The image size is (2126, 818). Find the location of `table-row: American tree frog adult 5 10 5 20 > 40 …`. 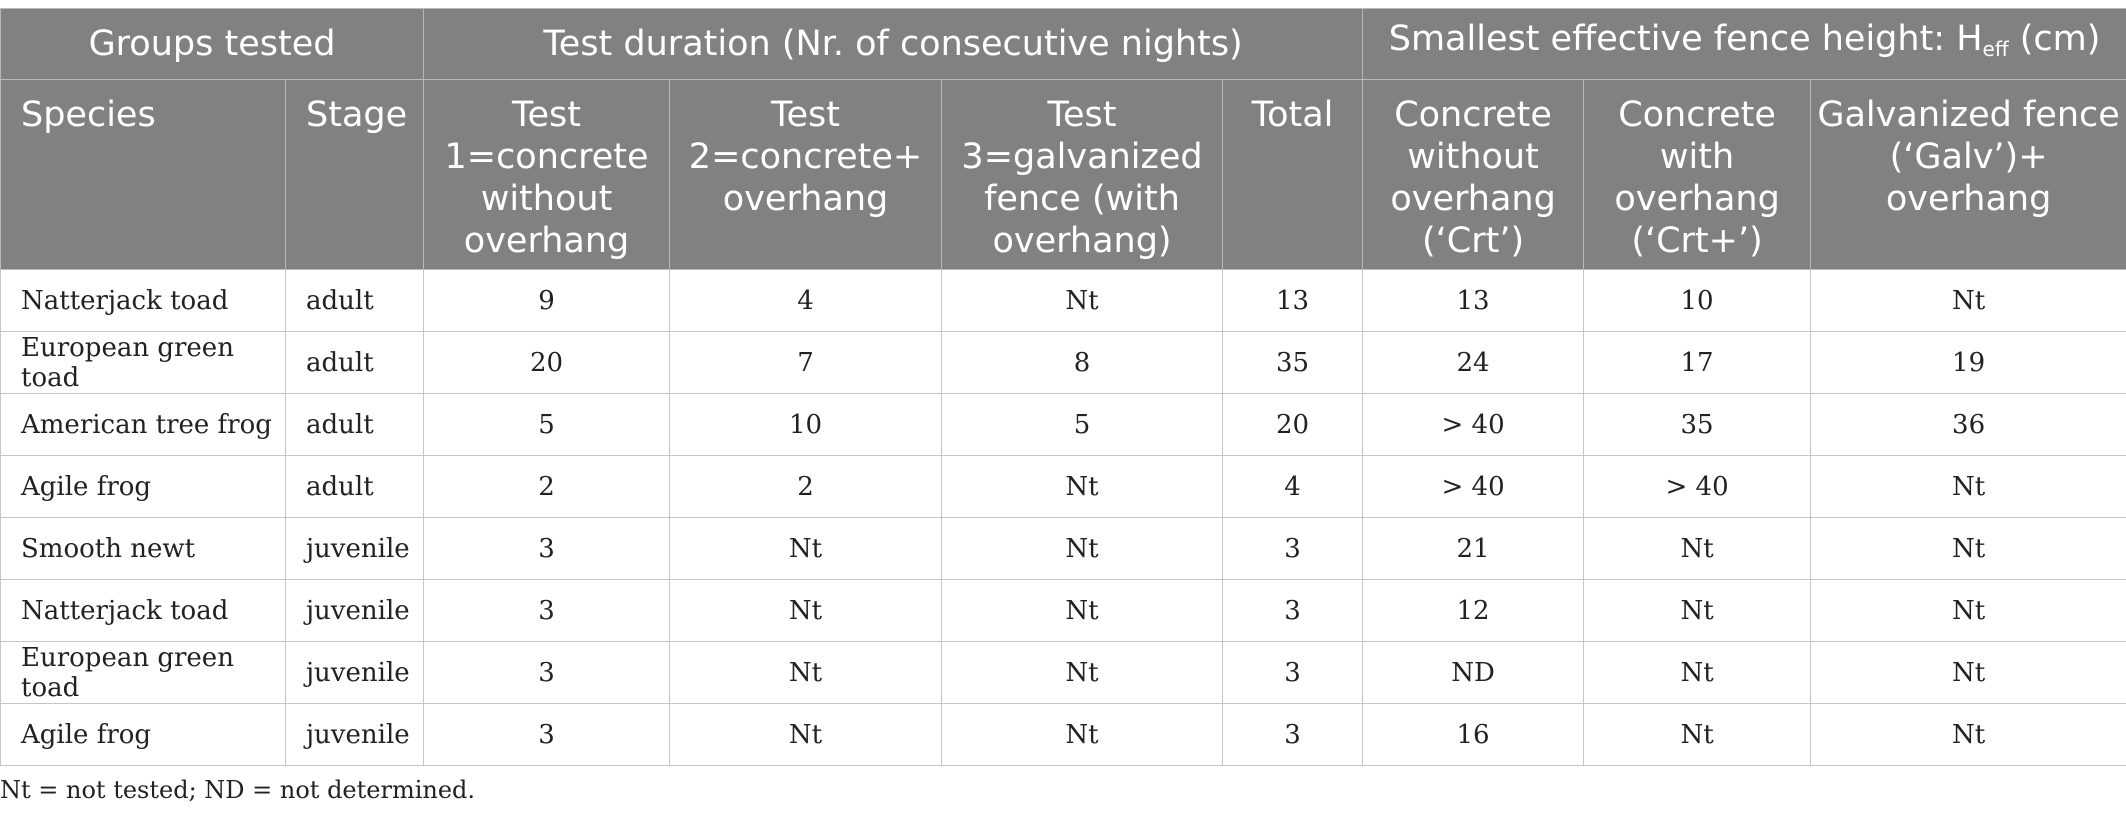

table-row: American tree frog adult 5 10 5 20 > 40 … is located at coordinates (1063, 424).